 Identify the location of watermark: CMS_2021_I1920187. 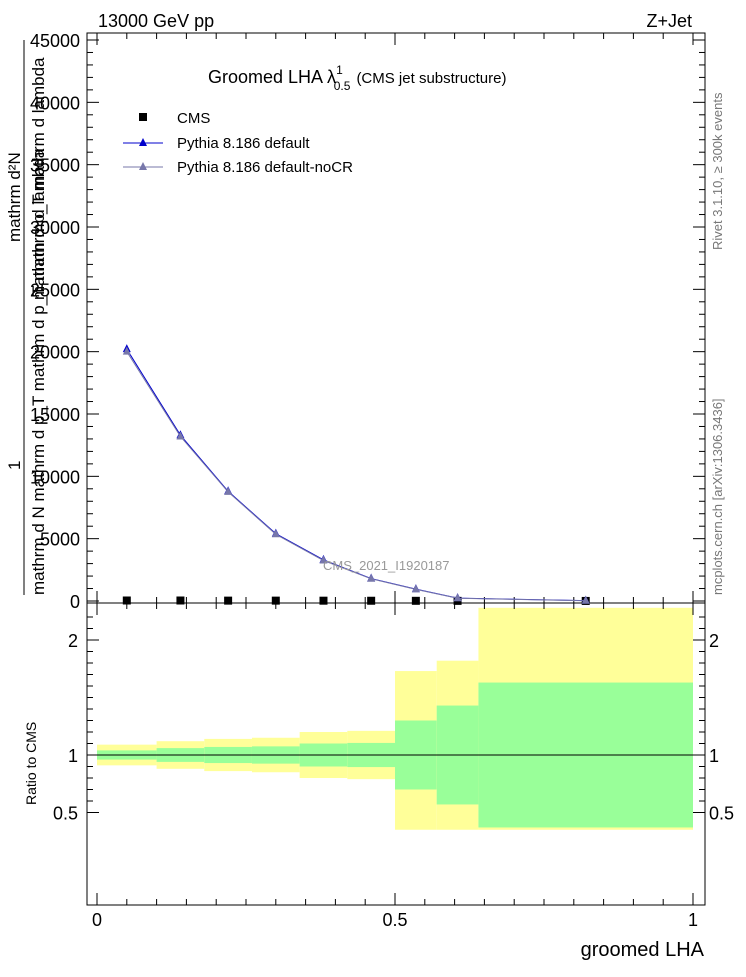
(386, 565).